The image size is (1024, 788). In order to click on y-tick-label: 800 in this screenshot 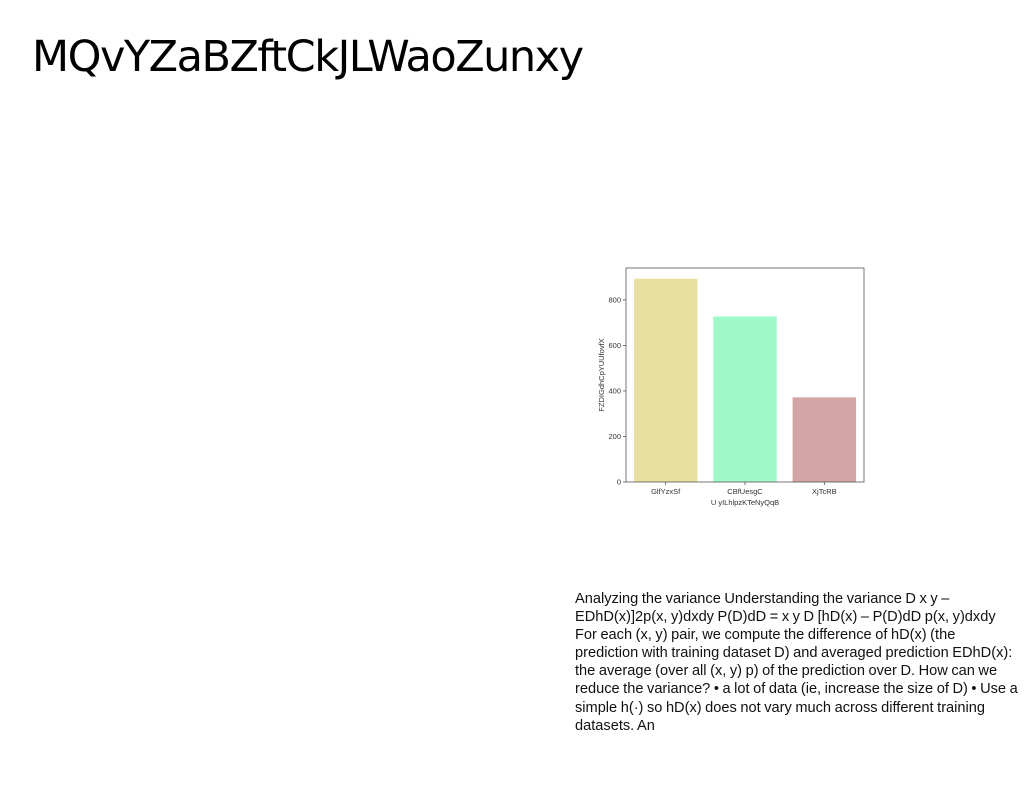, I will do `click(614, 299)`.